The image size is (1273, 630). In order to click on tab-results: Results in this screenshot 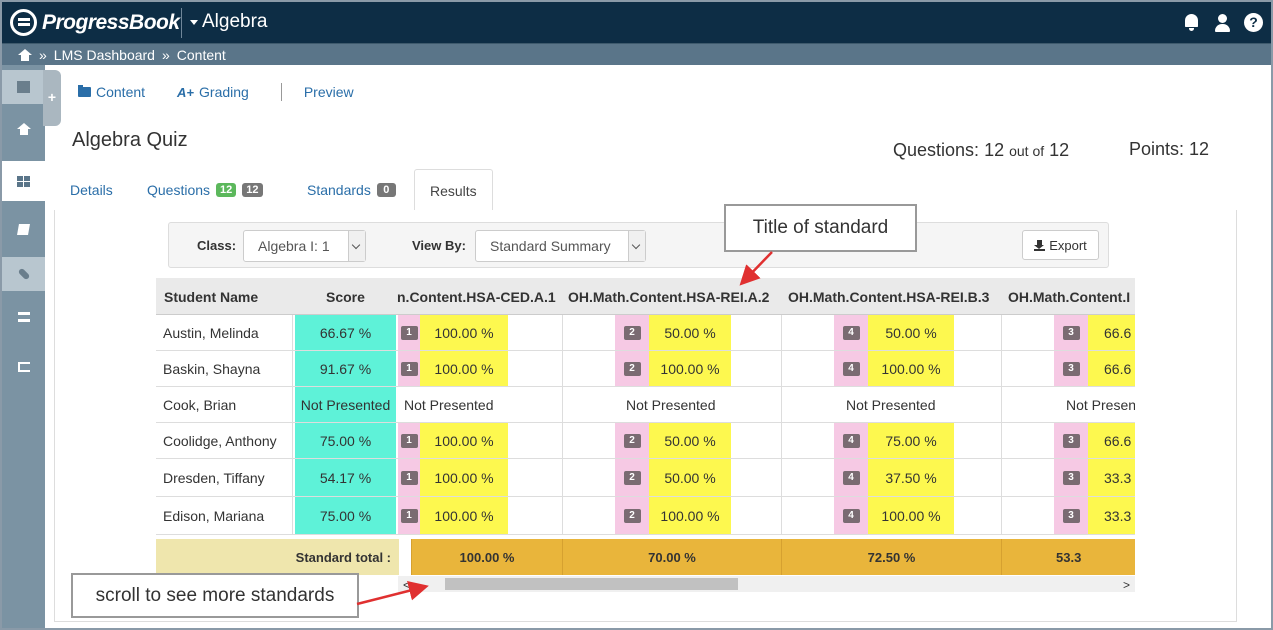, I will do `click(453, 190)`.